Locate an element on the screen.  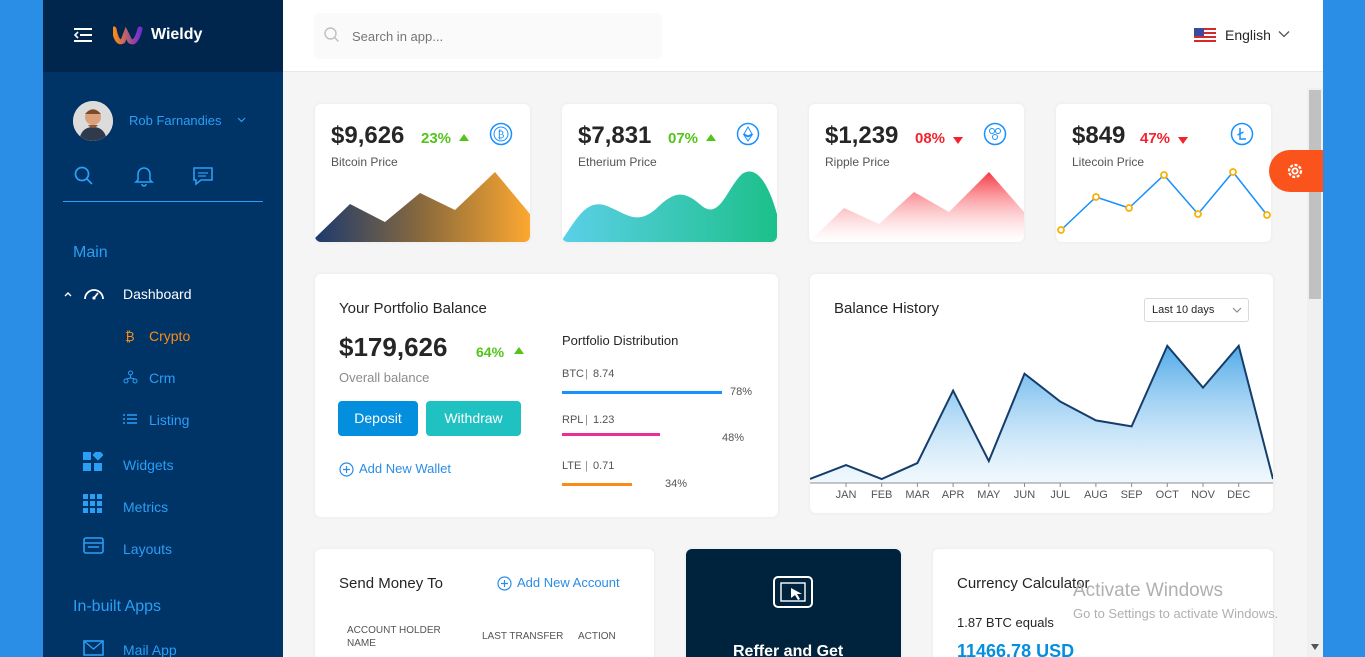
dist-percent: 48% is located at coordinates (733, 438).